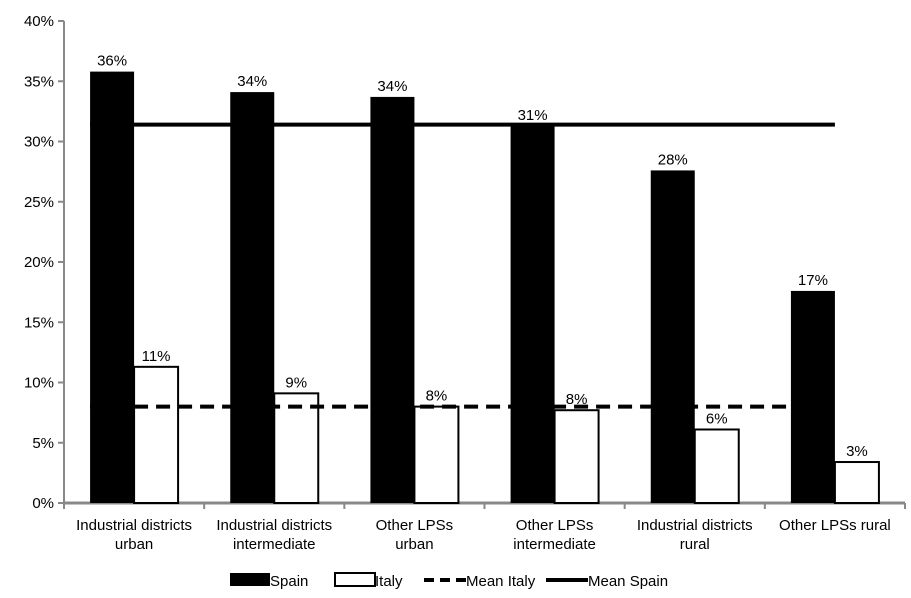 The width and height of the screenshot is (911, 598). Describe the element at coordinates (695, 535) in the screenshot. I see `x-category-label: Industrial districts rural` at that location.